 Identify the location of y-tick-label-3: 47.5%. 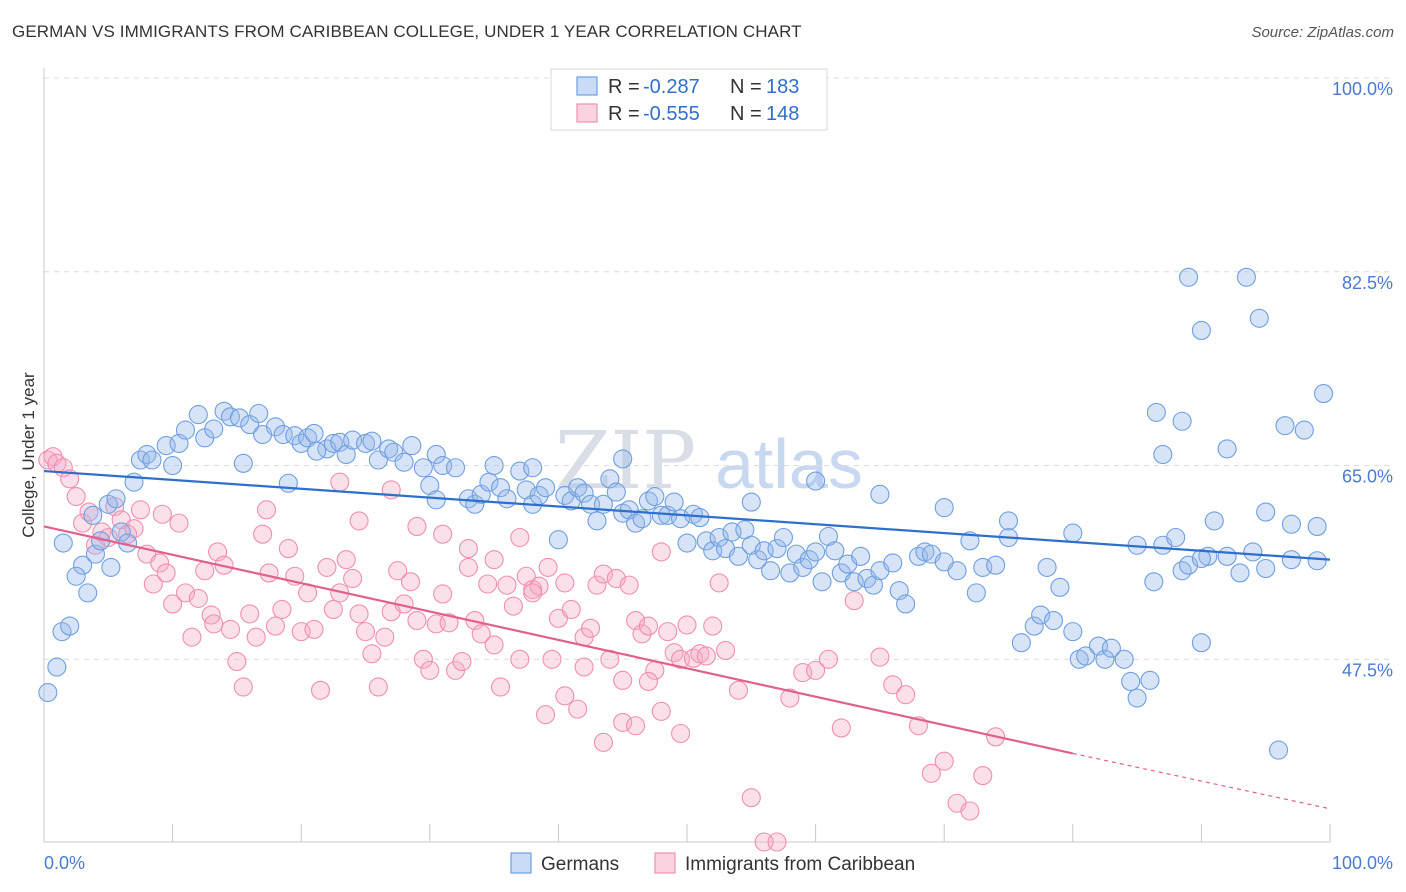
(1367, 670).